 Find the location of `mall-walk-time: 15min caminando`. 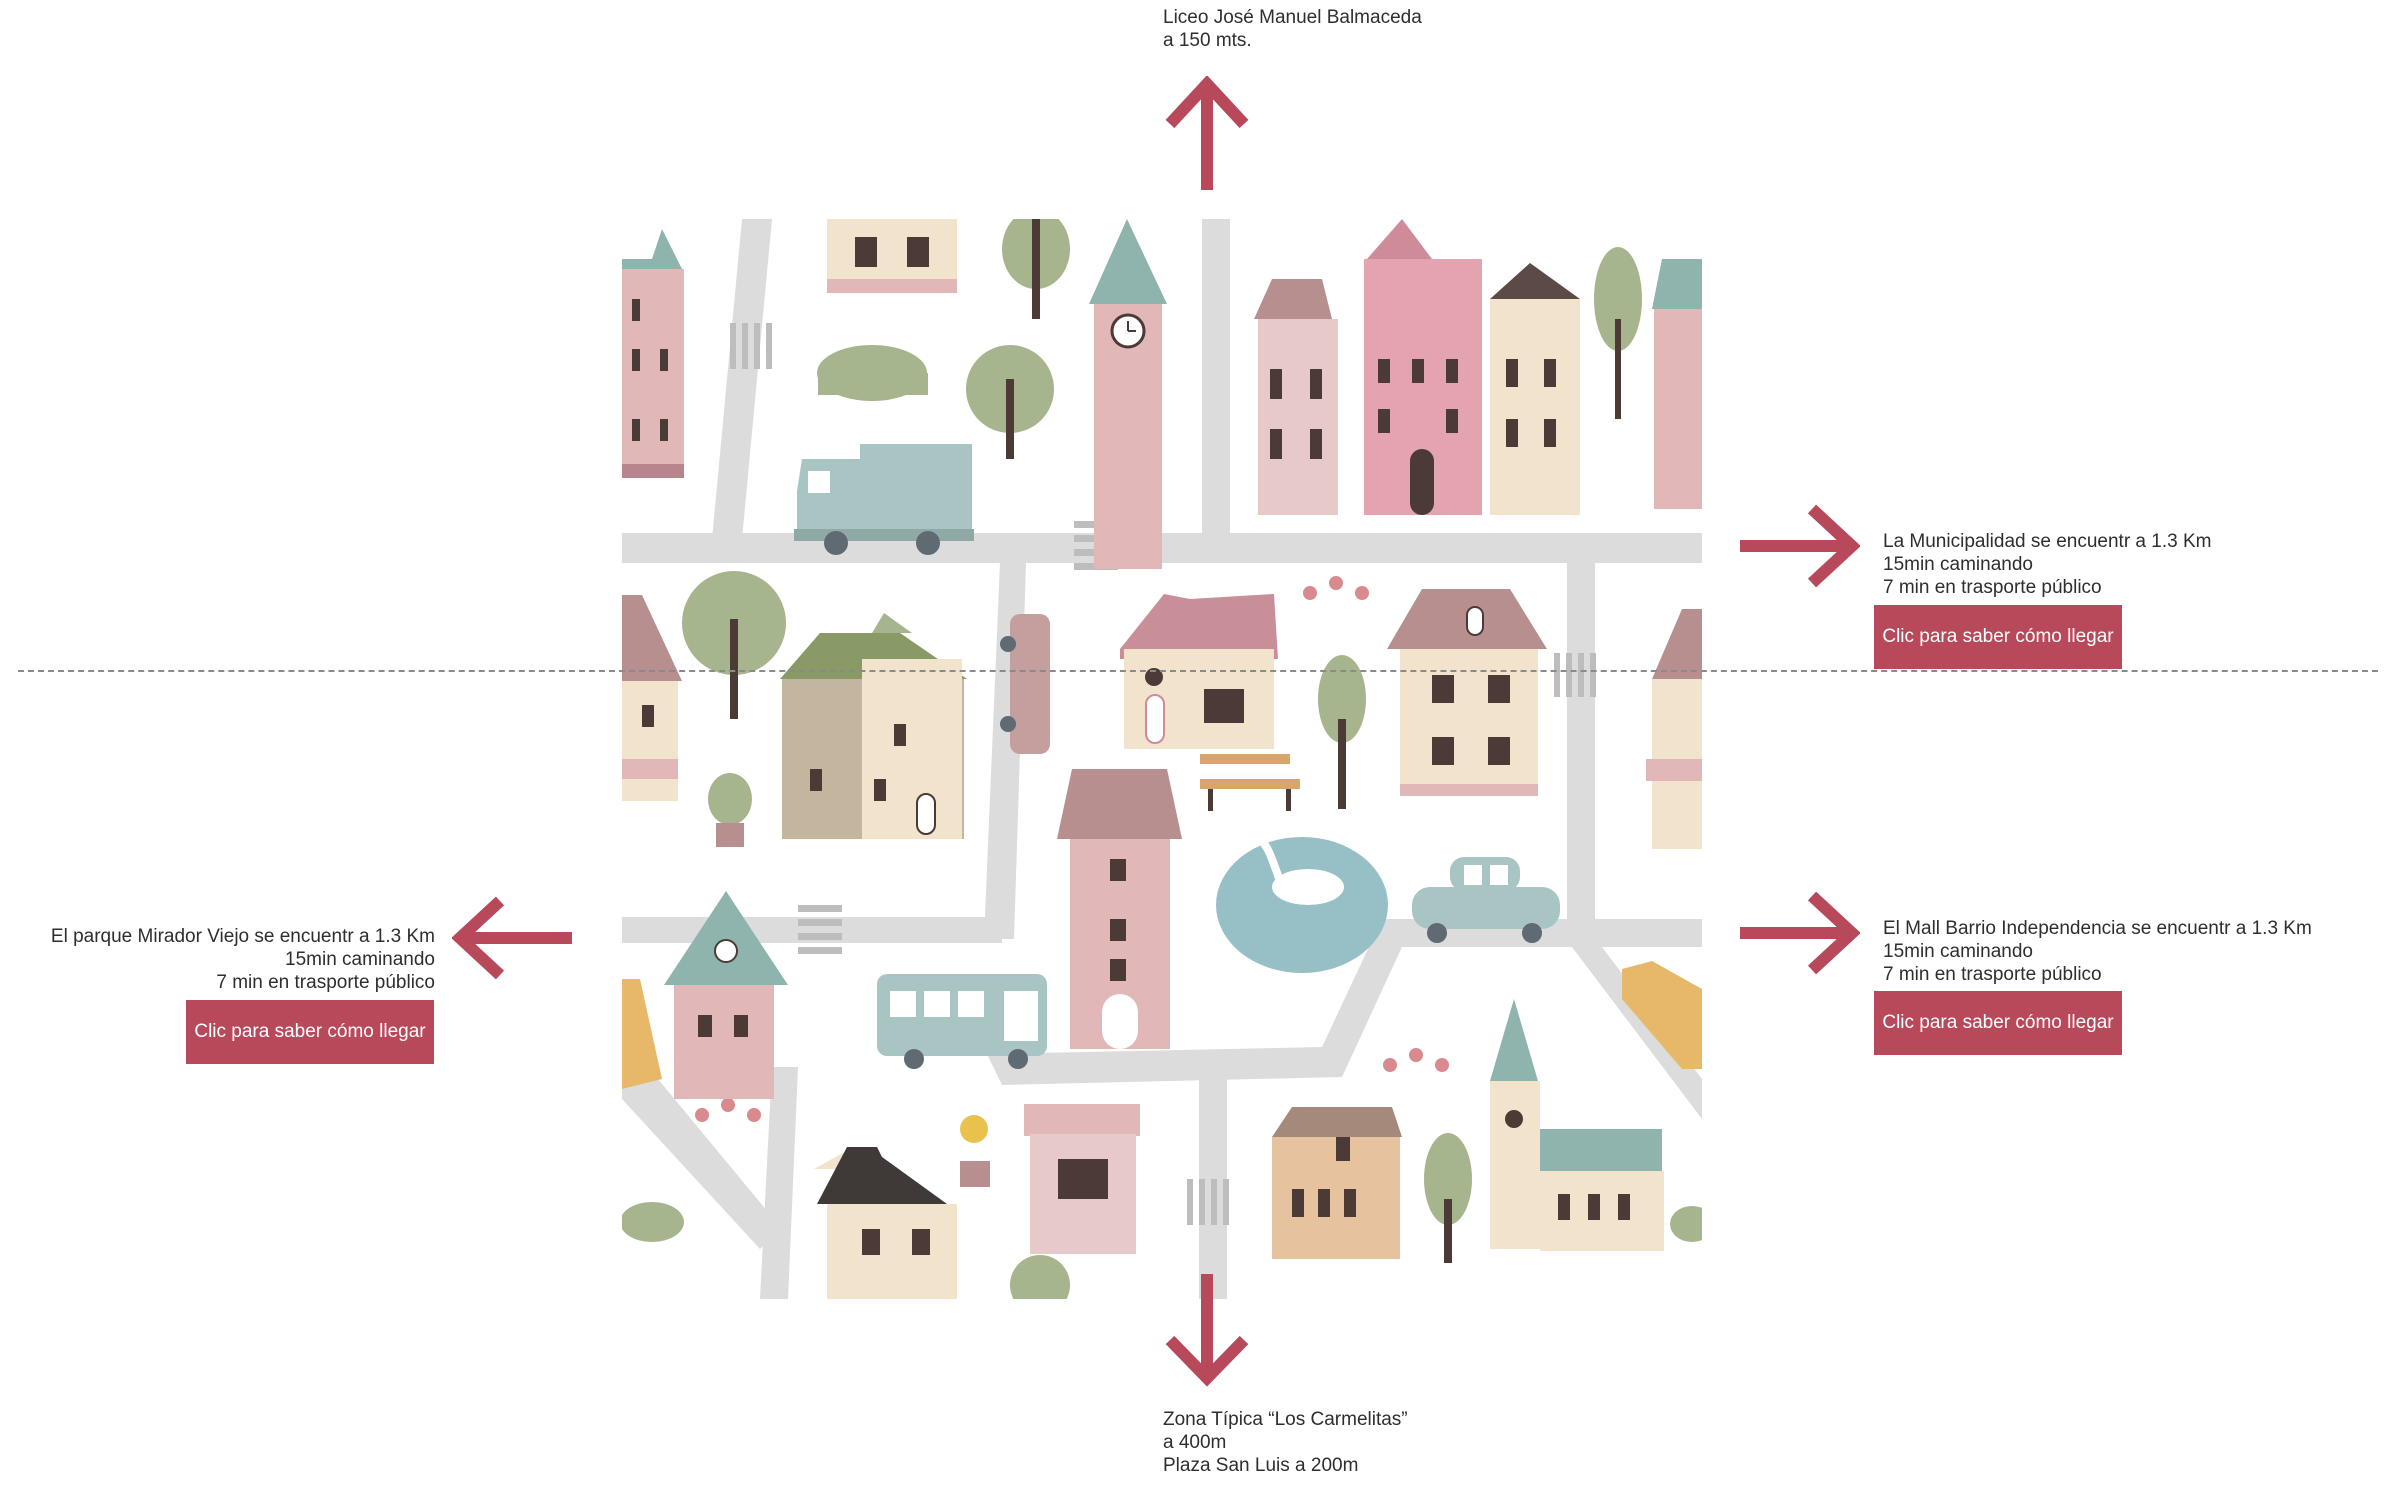

mall-walk-time: 15min caminando is located at coordinates (1958, 951).